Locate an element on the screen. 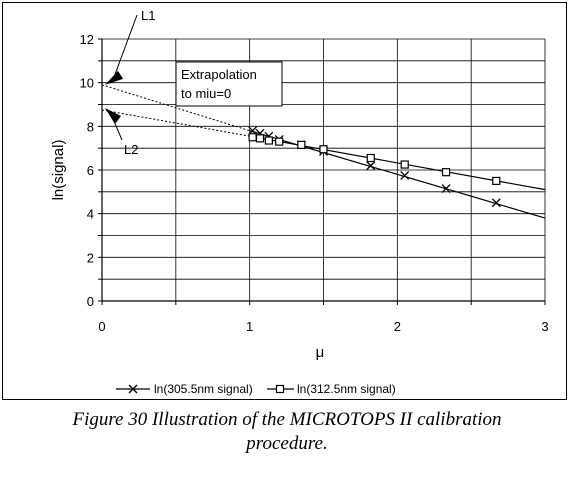 This screenshot has height=483, width=574. y-tick-label: 6 is located at coordinates (90, 170).